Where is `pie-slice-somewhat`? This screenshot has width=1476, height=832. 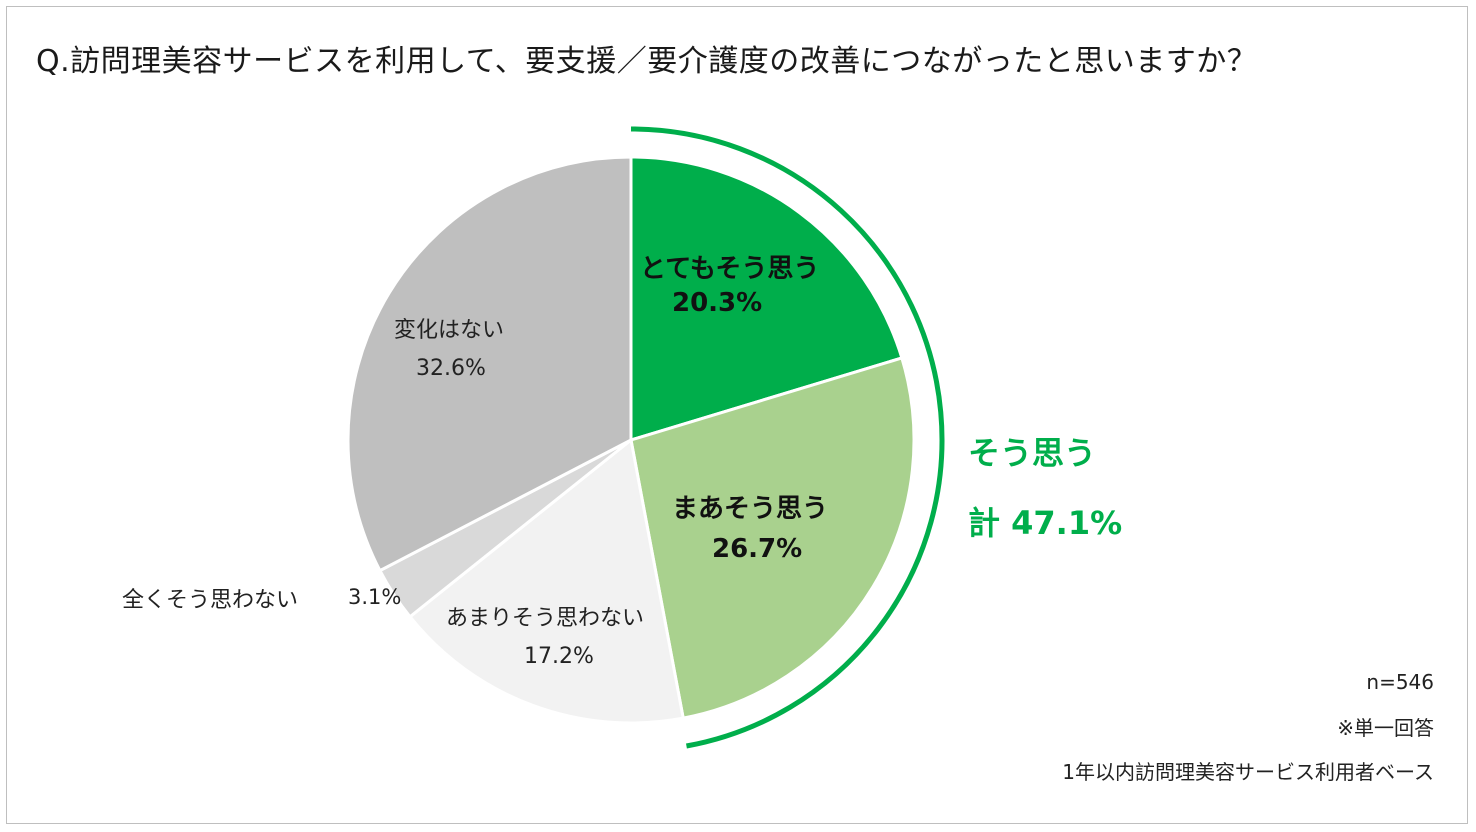
pie-slice-somewhat is located at coordinates (772, 538).